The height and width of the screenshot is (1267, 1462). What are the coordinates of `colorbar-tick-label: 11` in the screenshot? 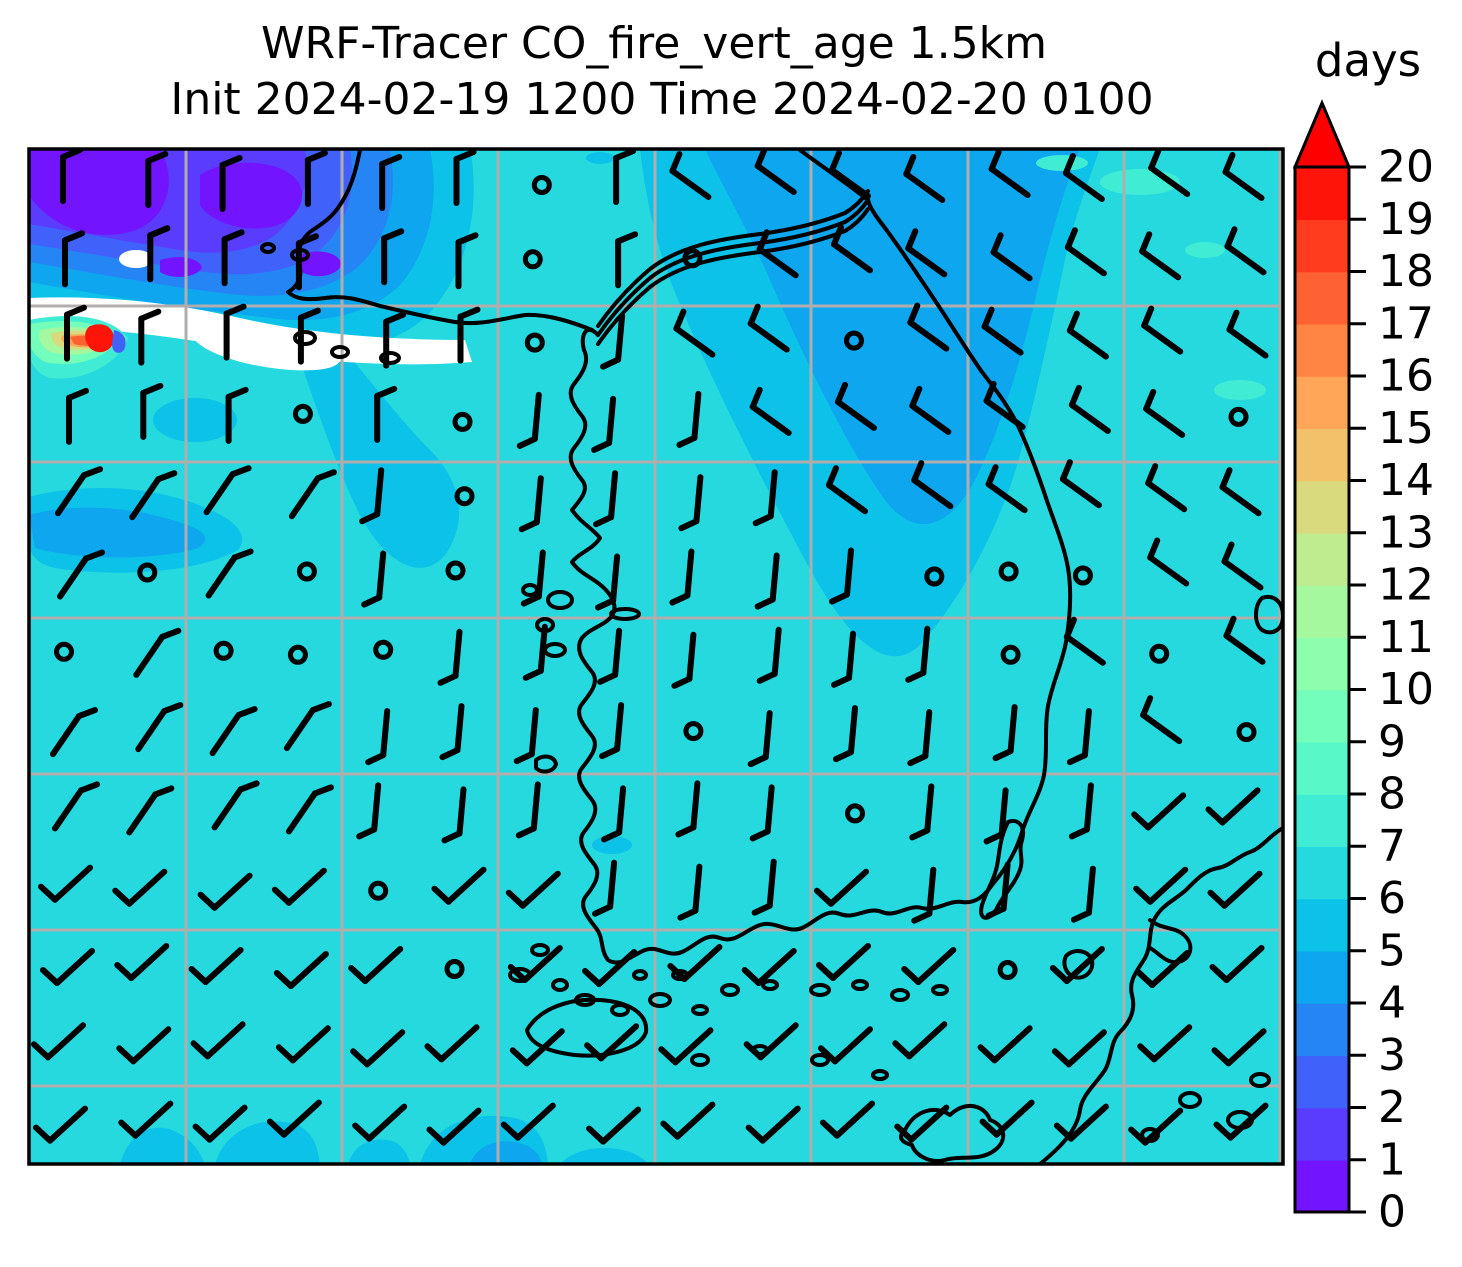 It's located at (1406, 637).